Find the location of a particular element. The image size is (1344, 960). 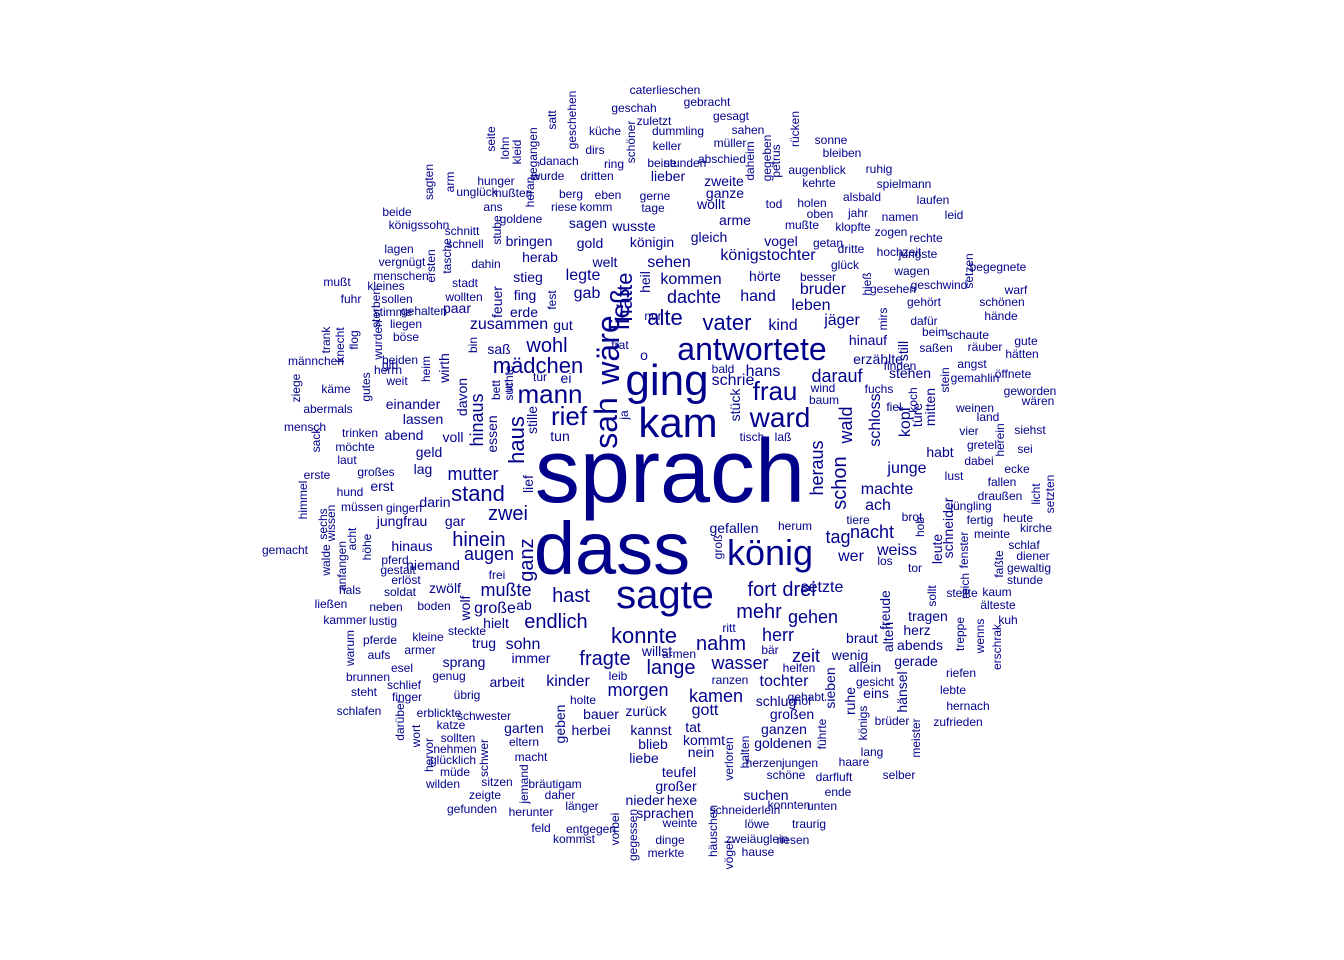

cloud-word: angst is located at coordinates (972, 364).